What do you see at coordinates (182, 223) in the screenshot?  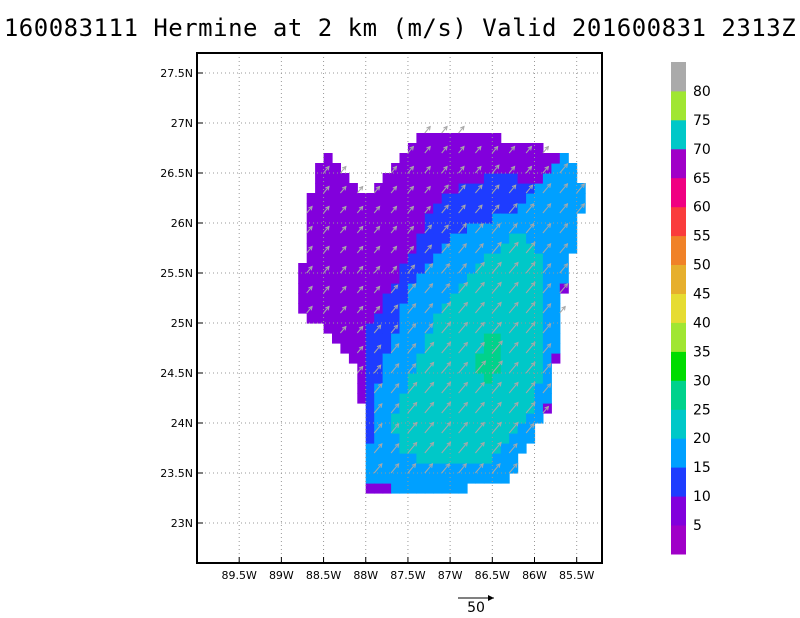 I see `y-tick-label: 26N` at bounding box center [182, 223].